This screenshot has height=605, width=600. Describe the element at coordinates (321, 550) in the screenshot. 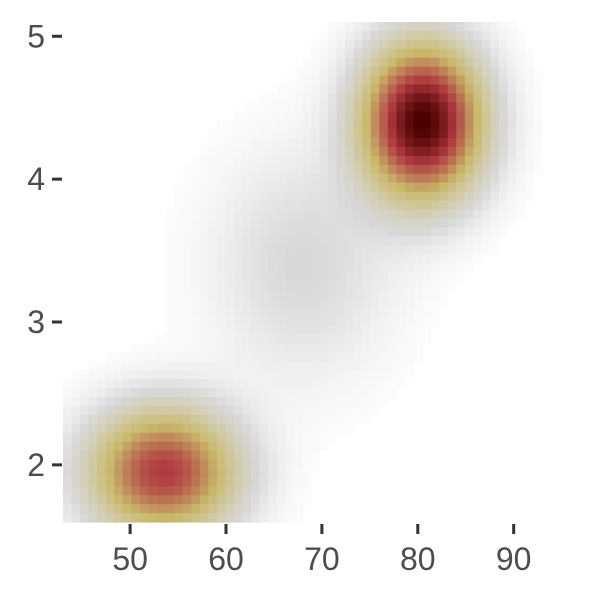

I see `x-axis: 50 60 70 80 90` at that location.